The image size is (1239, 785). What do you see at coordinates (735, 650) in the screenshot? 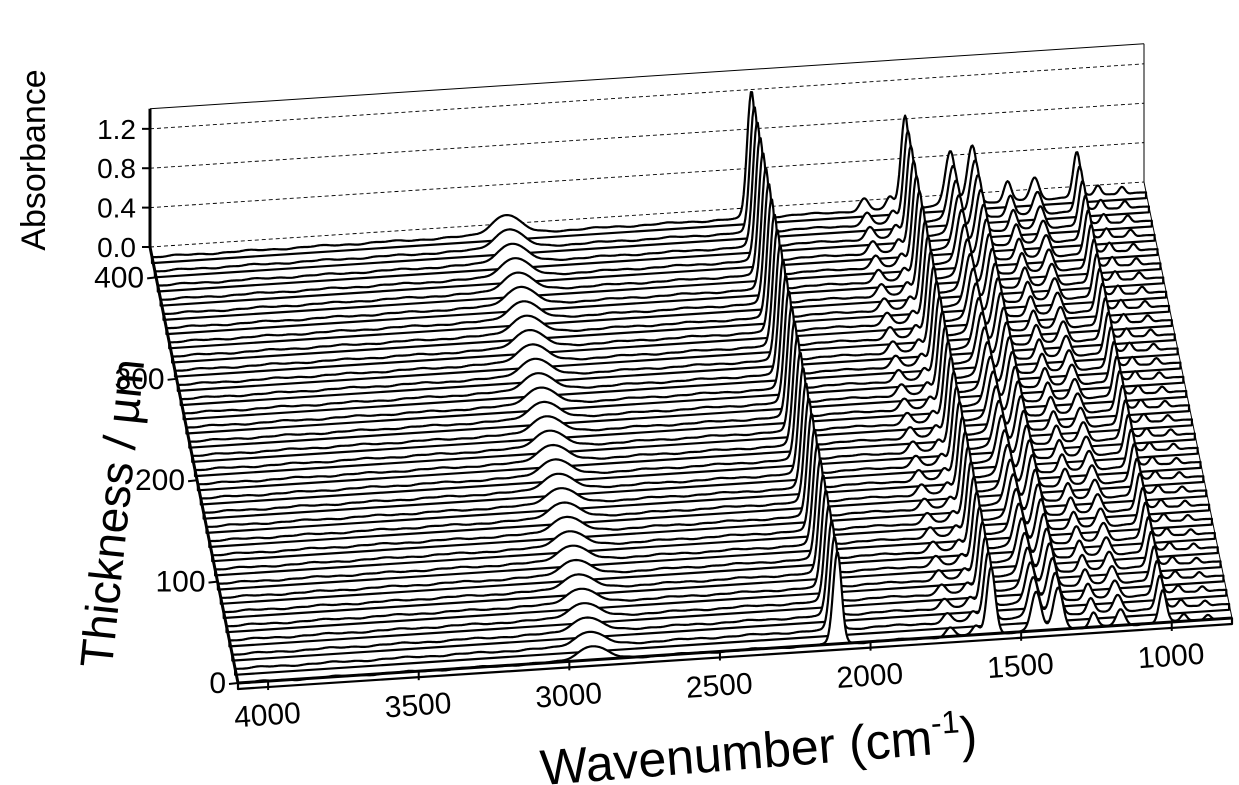
I see `x-axis-line` at bounding box center [735, 650].